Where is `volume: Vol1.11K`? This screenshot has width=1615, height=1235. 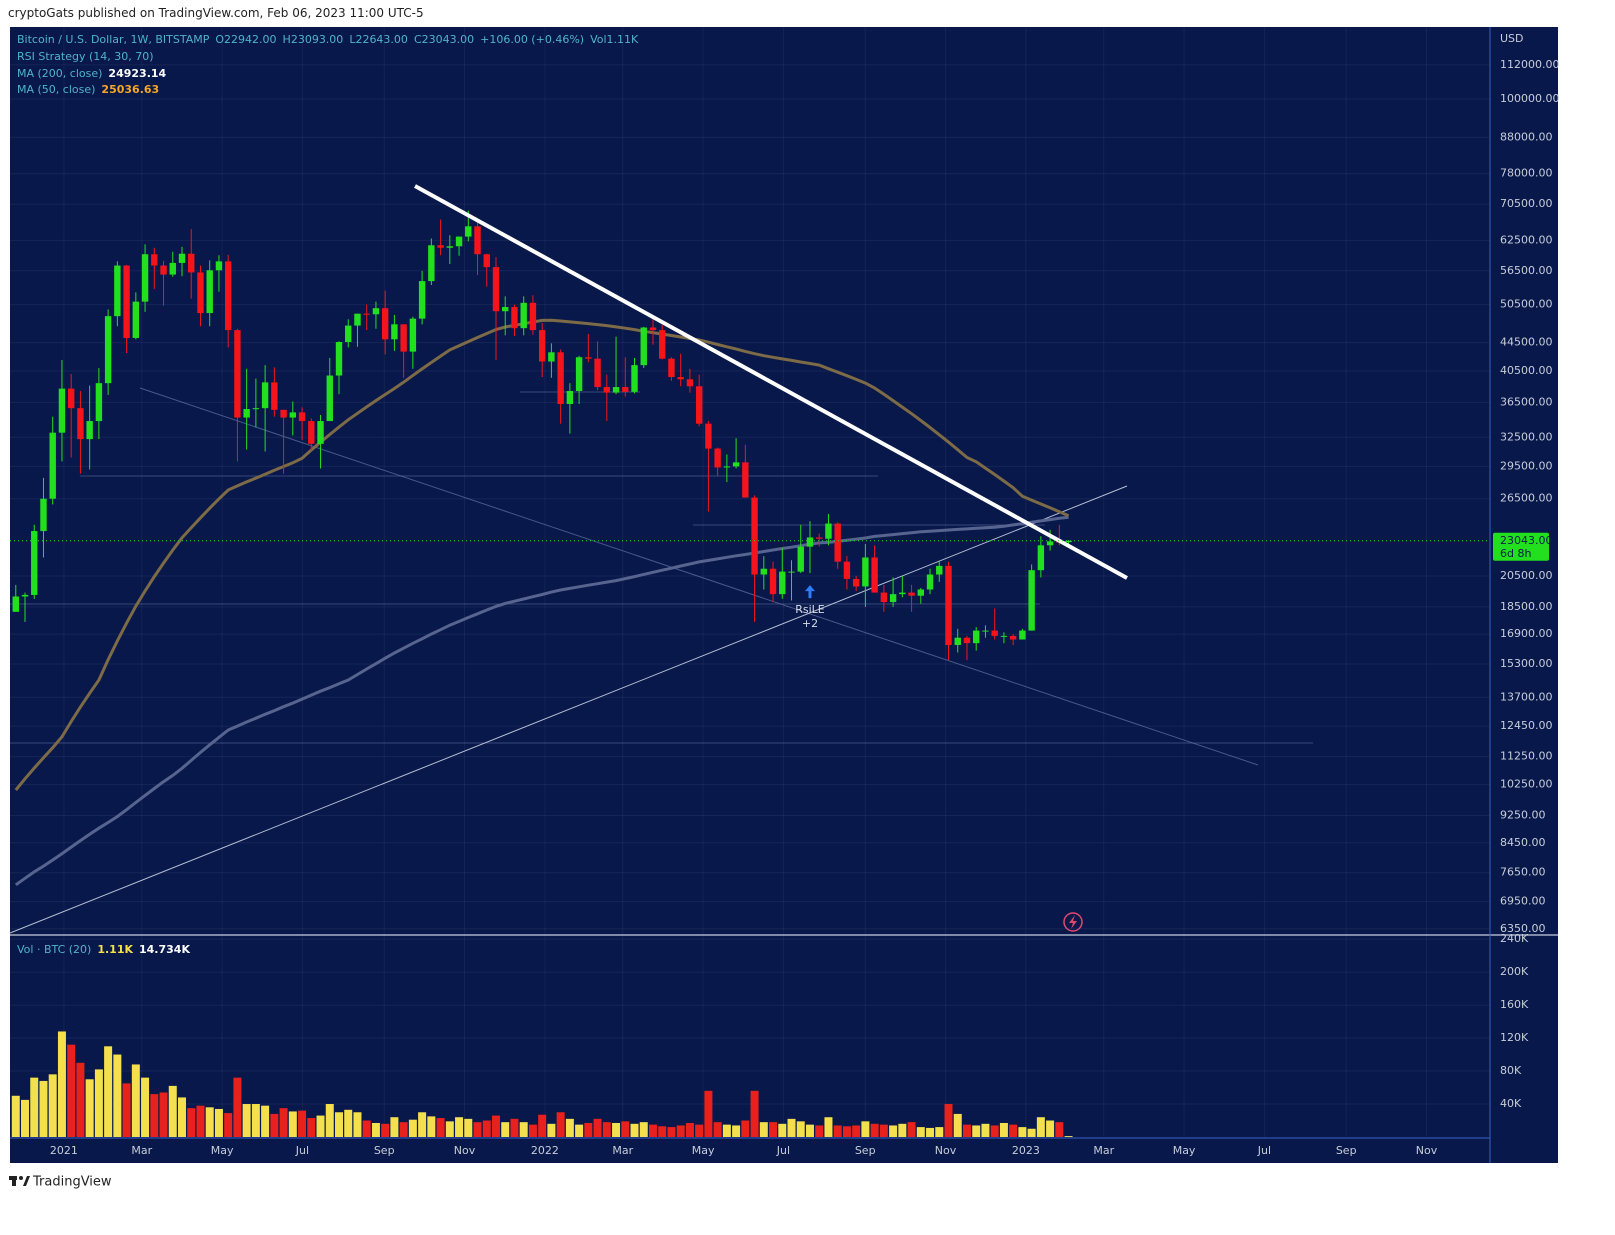 volume: Vol1.11K is located at coordinates (614, 39).